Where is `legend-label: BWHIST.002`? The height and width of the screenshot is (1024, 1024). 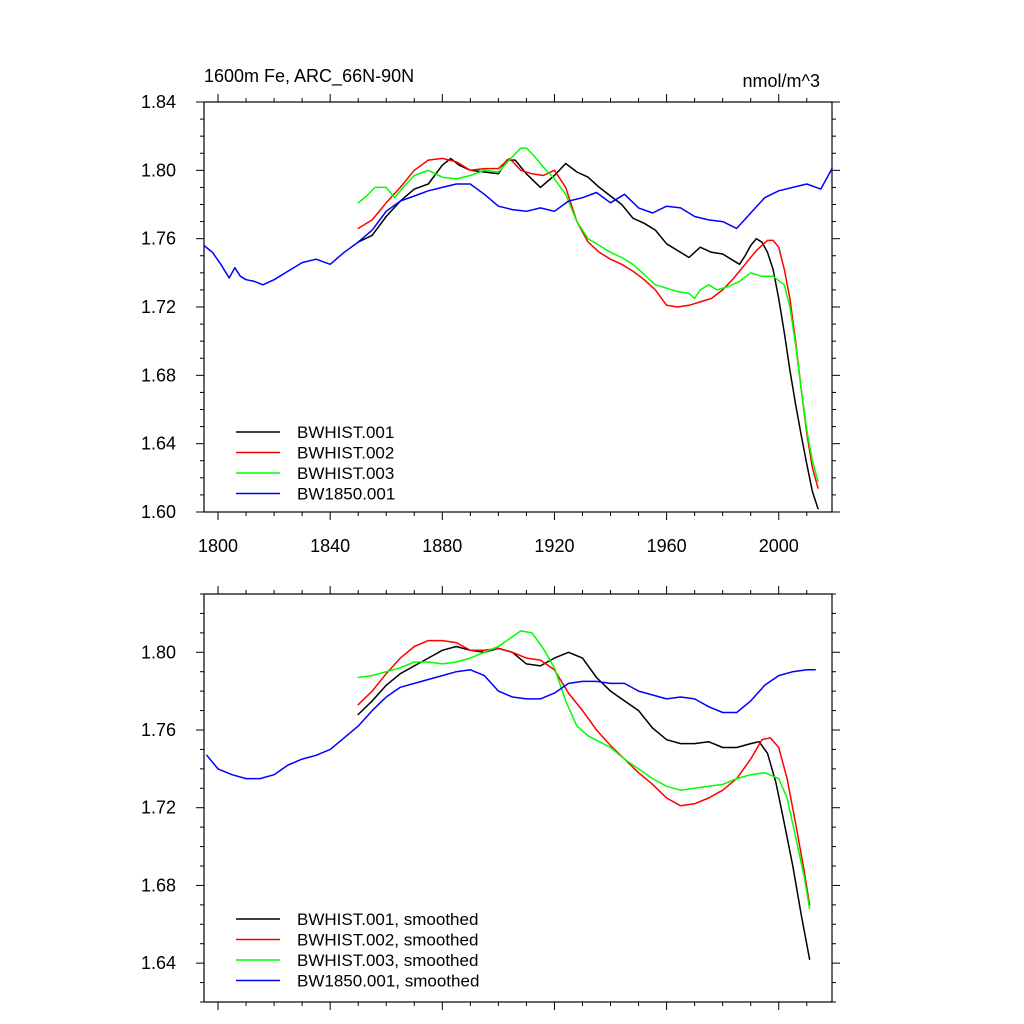 legend-label: BWHIST.002 is located at coordinates (345, 453).